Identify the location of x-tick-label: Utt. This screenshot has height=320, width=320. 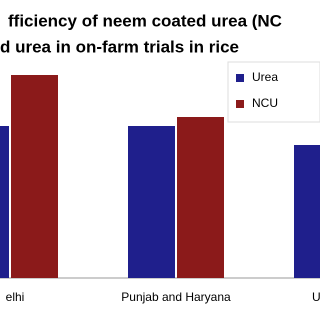
(316, 297).